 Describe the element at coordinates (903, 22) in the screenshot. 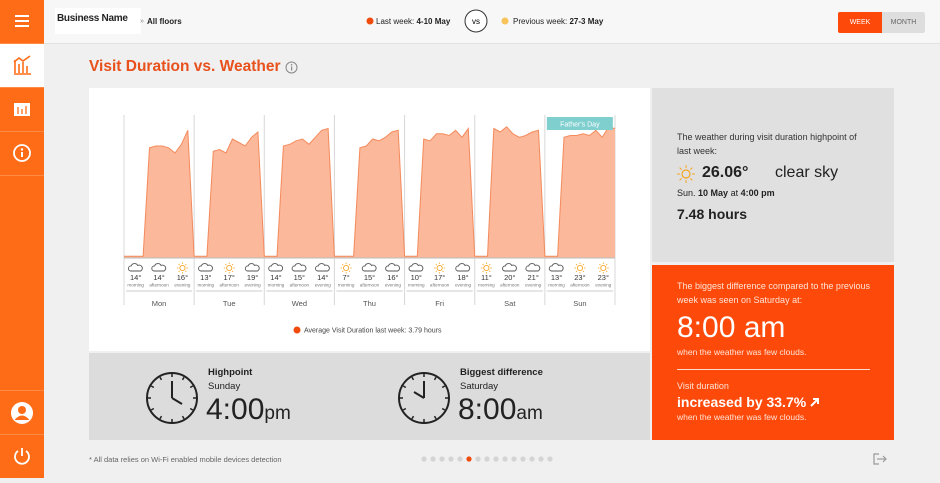

I see `month-button: MONTH` at that location.